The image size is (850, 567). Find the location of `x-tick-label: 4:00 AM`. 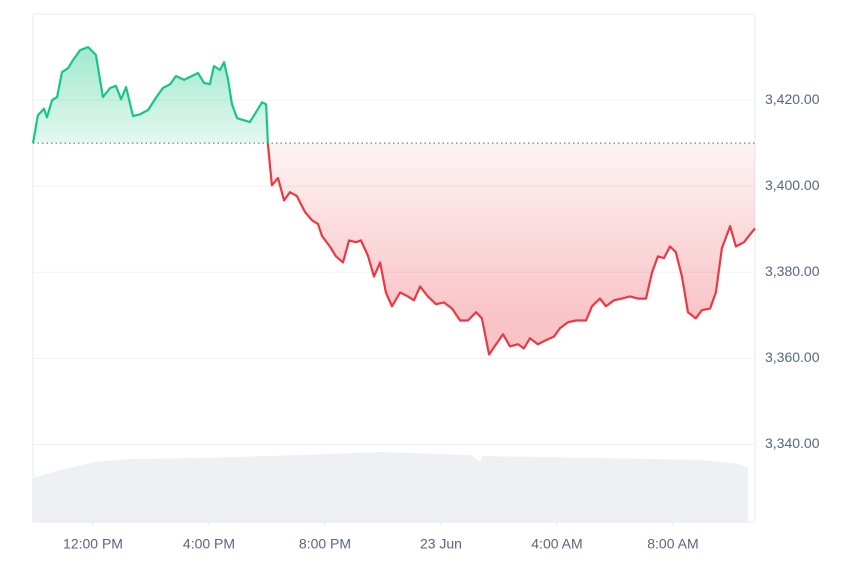

x-tick-label: 4:00 AM is located at coordinates (556, 544).